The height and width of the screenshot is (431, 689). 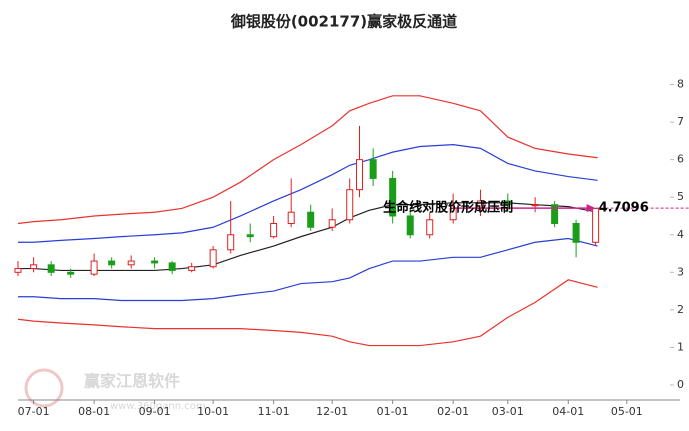 I want to click on y-tick-label: 5, so click(x=680, y=196).